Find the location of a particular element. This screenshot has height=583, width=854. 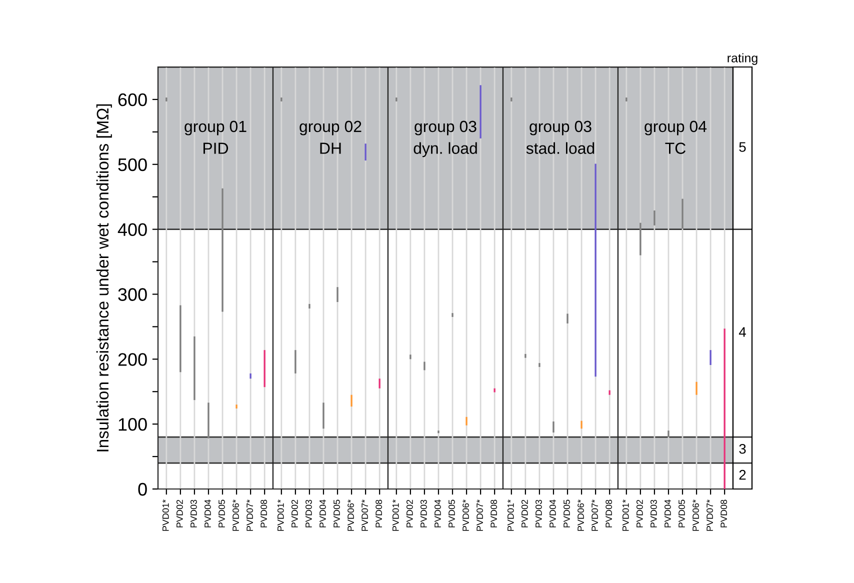

text: group 03 stad. load is located at coordinates (560, 137).